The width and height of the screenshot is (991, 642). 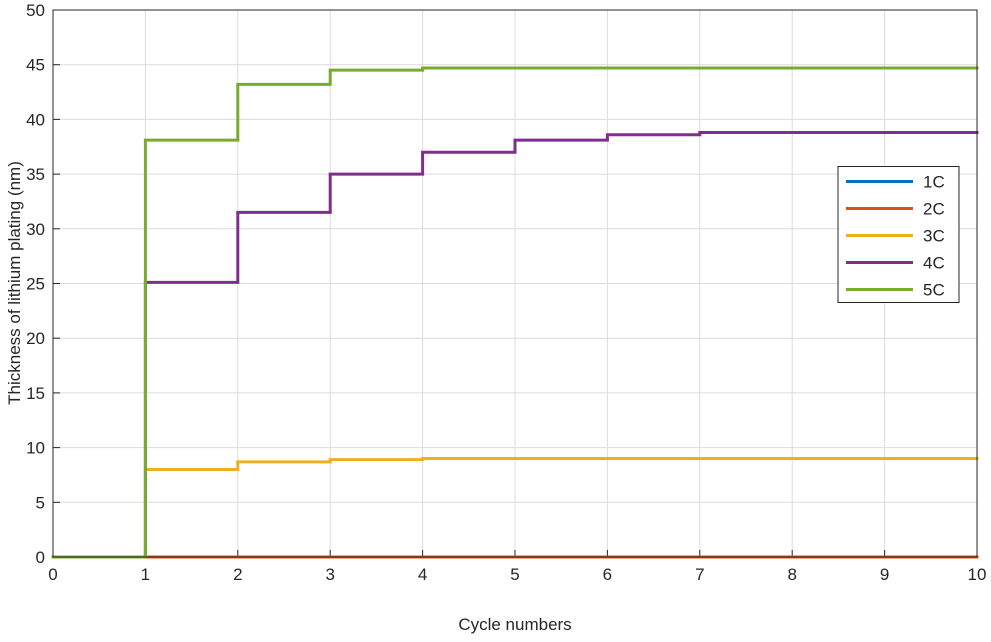 What do you see at coordinates (977, 574) in the screenshot?
I see `x-tick-label: 10` at bounding box center [977, 574].